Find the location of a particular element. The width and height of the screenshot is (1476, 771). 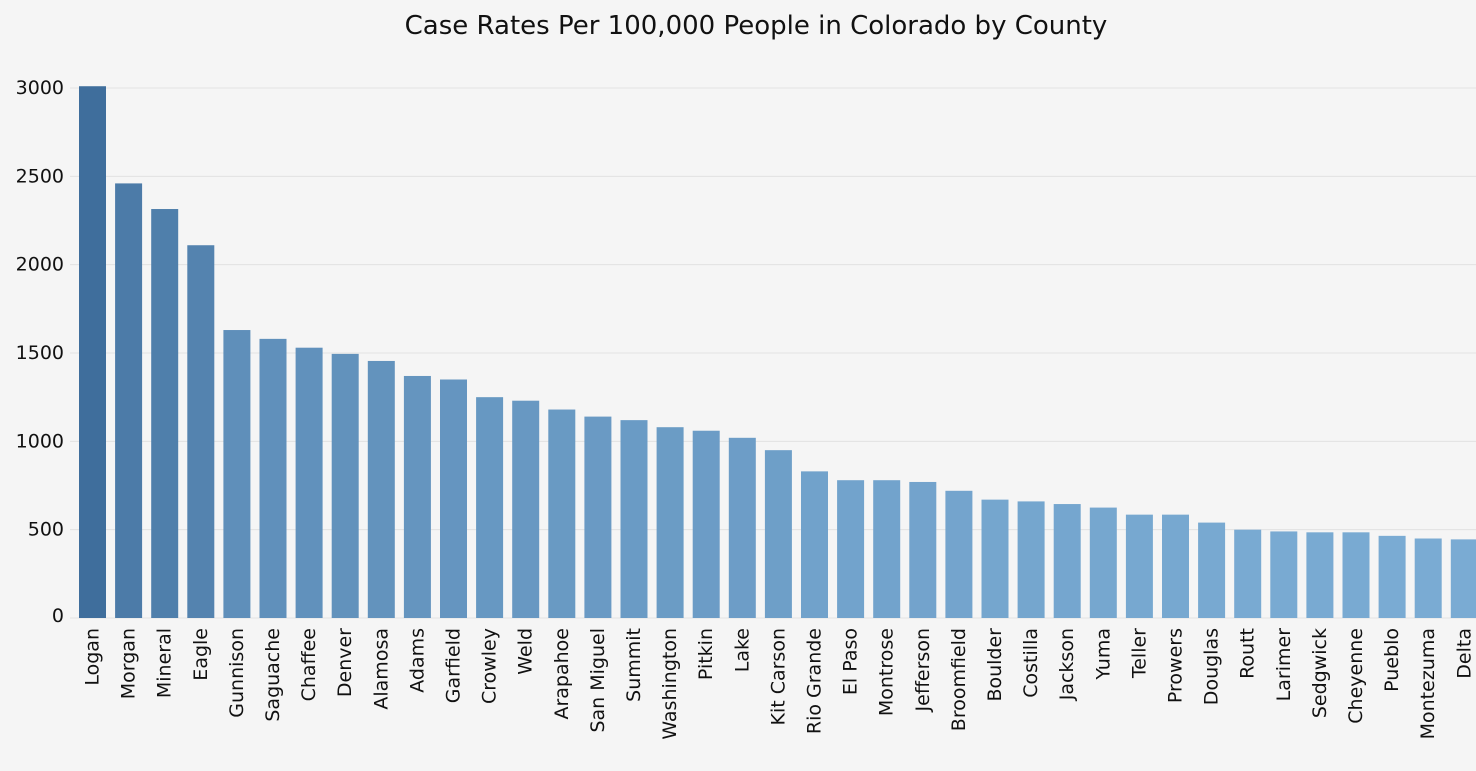

bar-pueblo is located at coordinates (1392, 576).